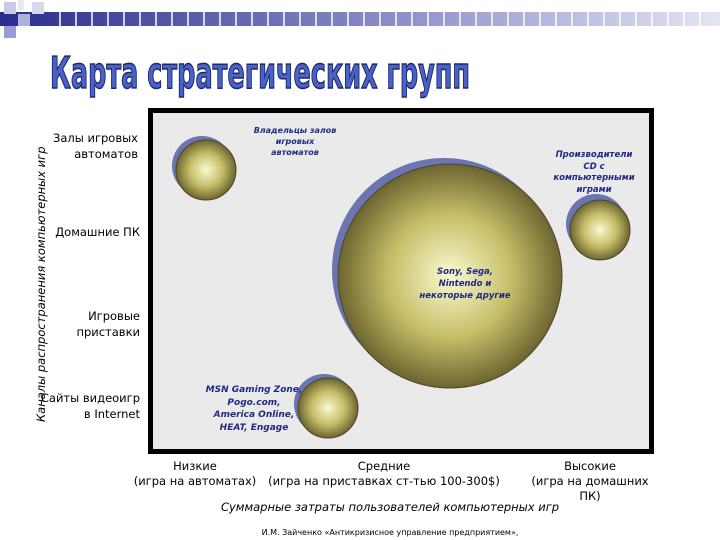 This screenshot has width=720, height=540. I want to click on top-decor-bar, so click(360, 19).